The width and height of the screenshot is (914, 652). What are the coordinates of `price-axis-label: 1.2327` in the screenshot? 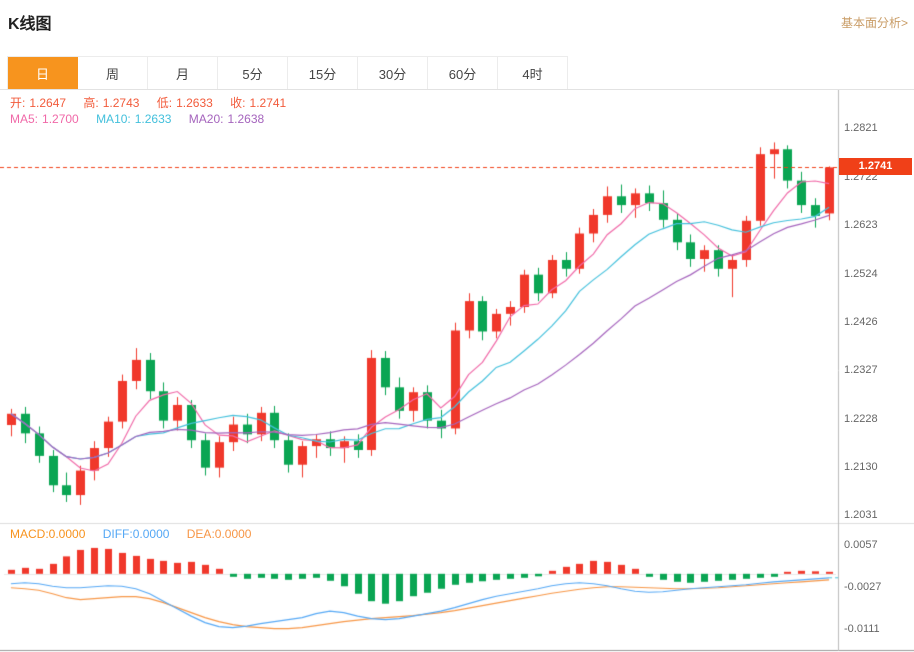 It's located at (861, 370).